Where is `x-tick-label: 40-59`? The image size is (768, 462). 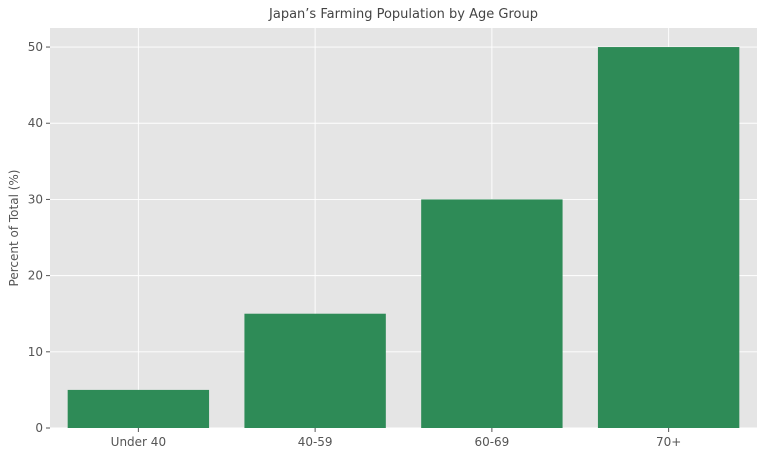
x-tick-label: 40-59 is located at coordinates (315, 442).